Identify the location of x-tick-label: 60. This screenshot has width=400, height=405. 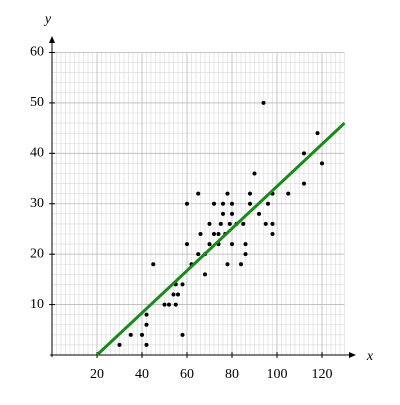
(187, 374).